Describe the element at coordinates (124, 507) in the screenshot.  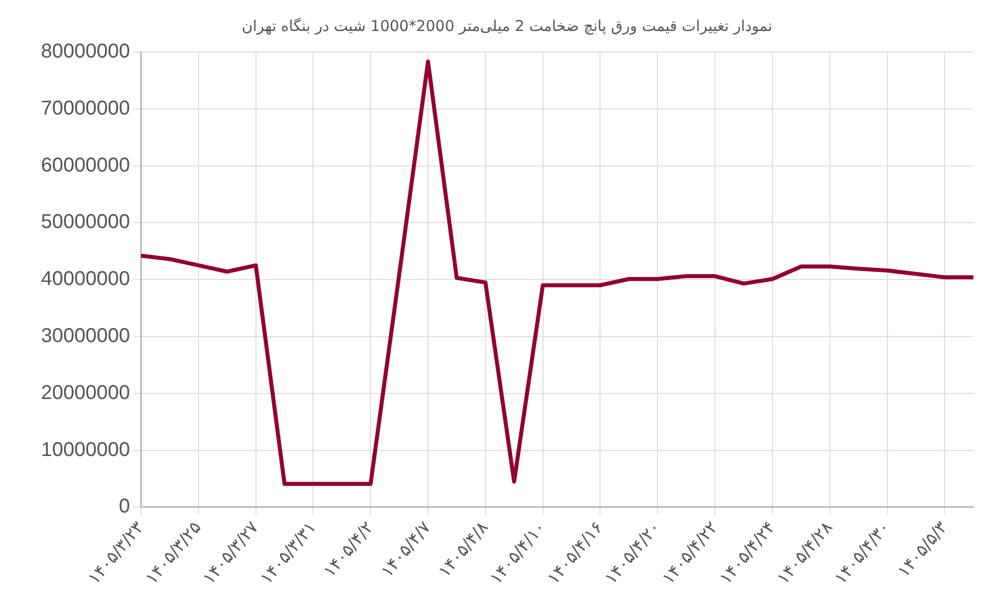
I see `y-tick-label: 0` at that location.